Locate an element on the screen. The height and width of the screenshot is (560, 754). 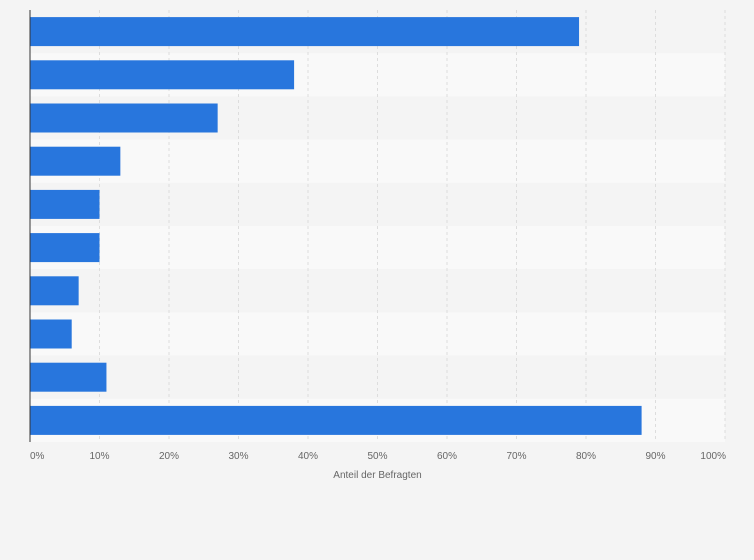
x-tick-label: 60% is located at coordinates (447, 456).